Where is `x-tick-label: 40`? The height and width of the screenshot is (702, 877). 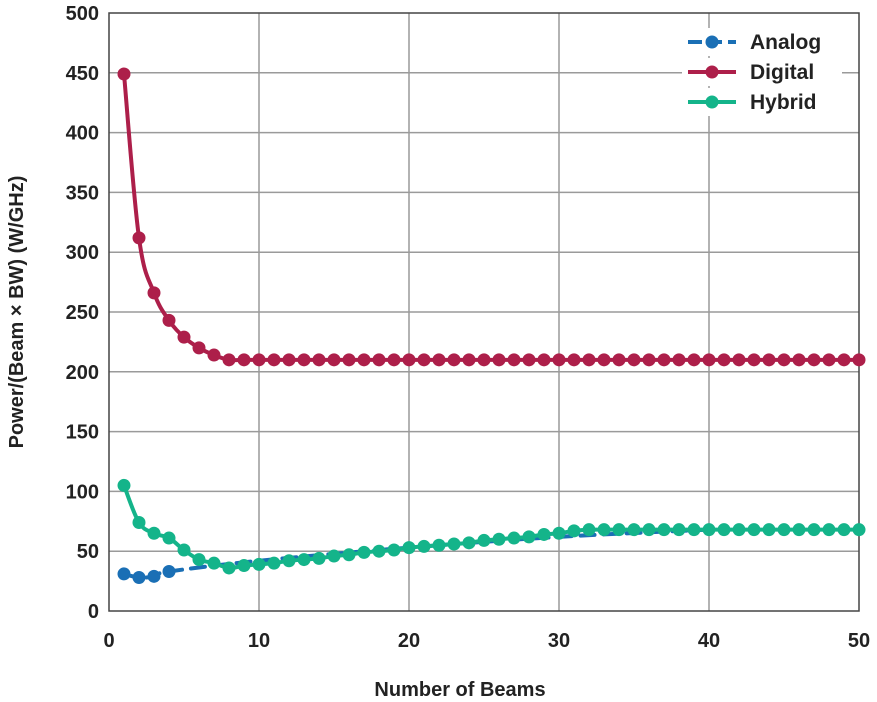
x-tick-label: 40 is located at coordinates (709, 641).